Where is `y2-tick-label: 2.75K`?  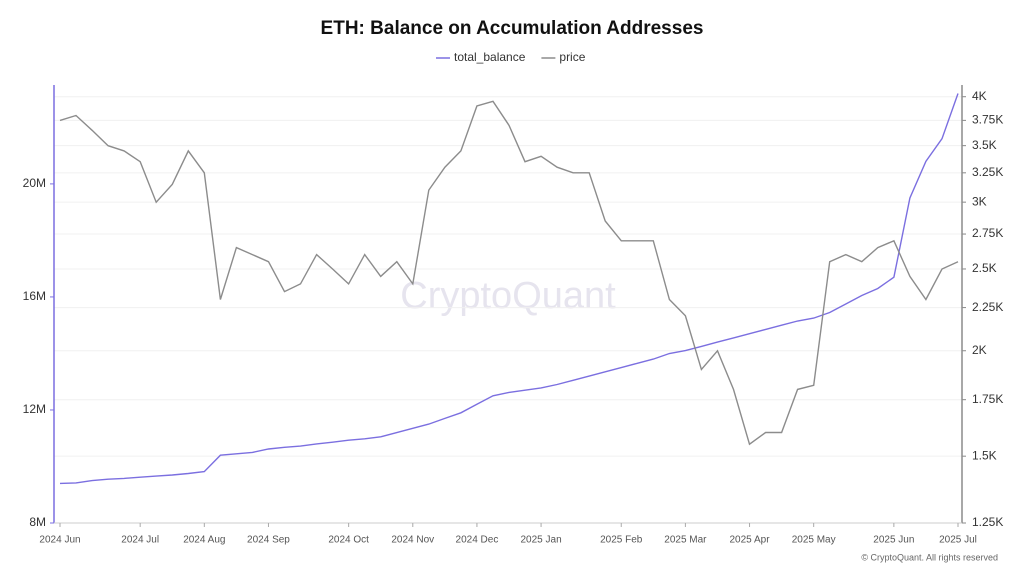
y2-tick-label: 2.75K is located at coordinates (987, 233).